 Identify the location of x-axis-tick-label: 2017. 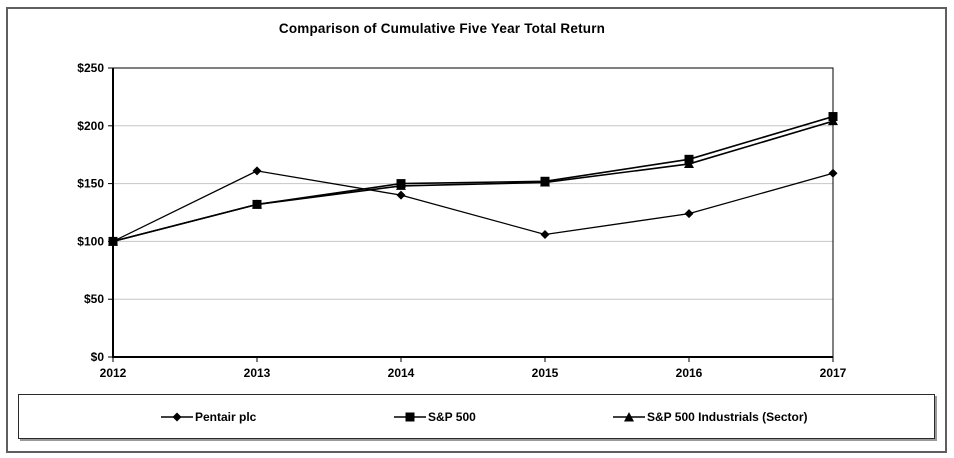
(833, 373).